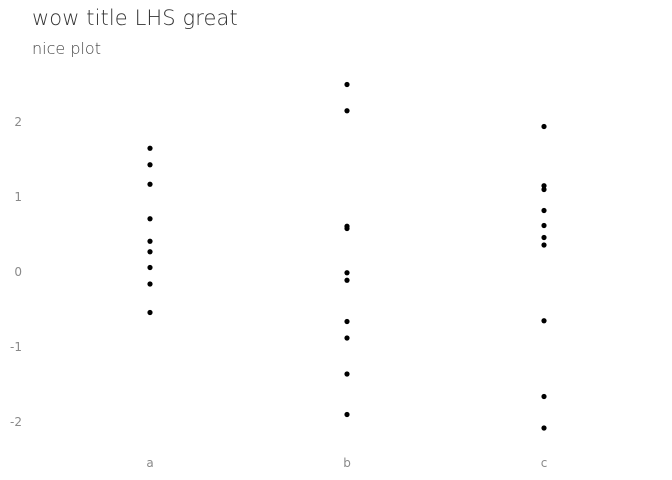 Image resolution: width=672 pixels, height=480 pixels. Describe the element at coordinates (135, 18) in the screenshot. I see `chart-title: wow title LHS great` at that location.